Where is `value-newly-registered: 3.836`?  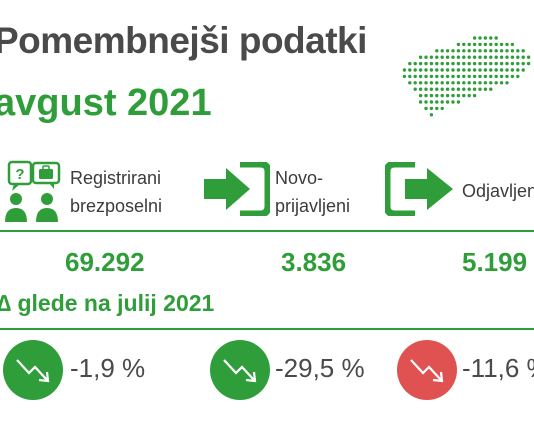 value-newly-registered: 3.836 is located at coordinates (314, 262).